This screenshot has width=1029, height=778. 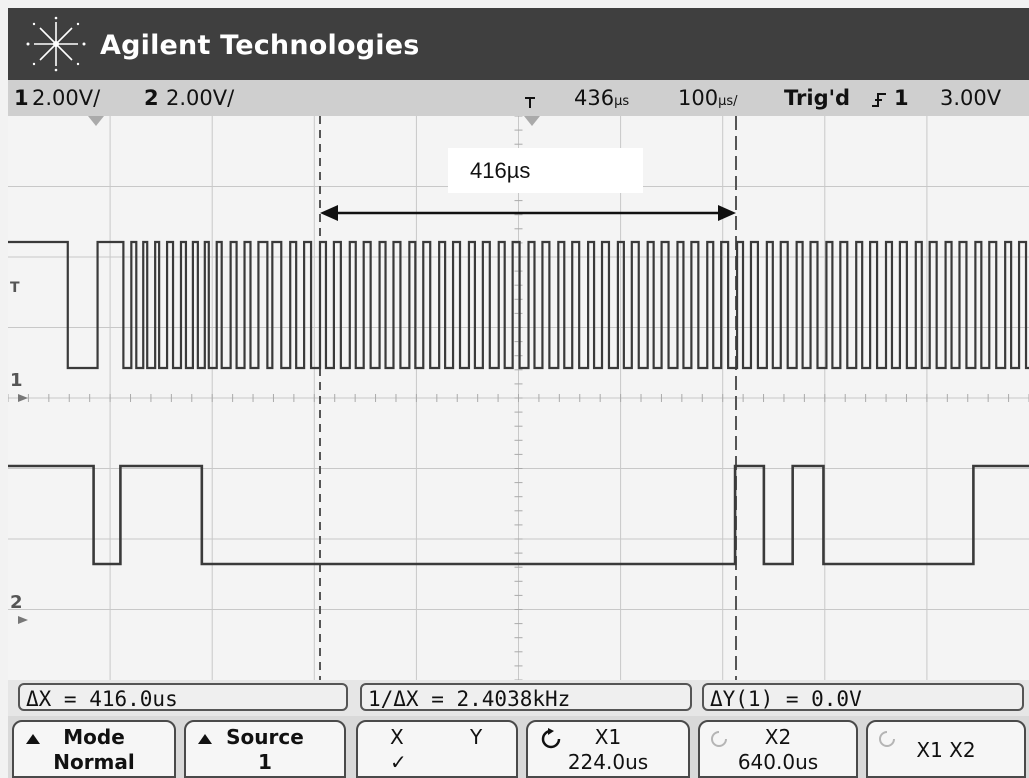 I want to click on agilent-spark-icon, so click(x=56, y=44).